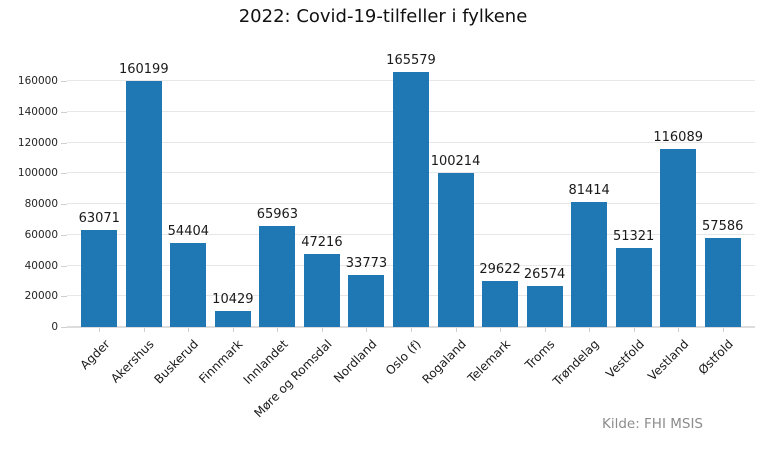 The height and width of the screenshot is (466, 766). I want to click on source-note: Kilde: FHI MSIS, so click(652, 424).